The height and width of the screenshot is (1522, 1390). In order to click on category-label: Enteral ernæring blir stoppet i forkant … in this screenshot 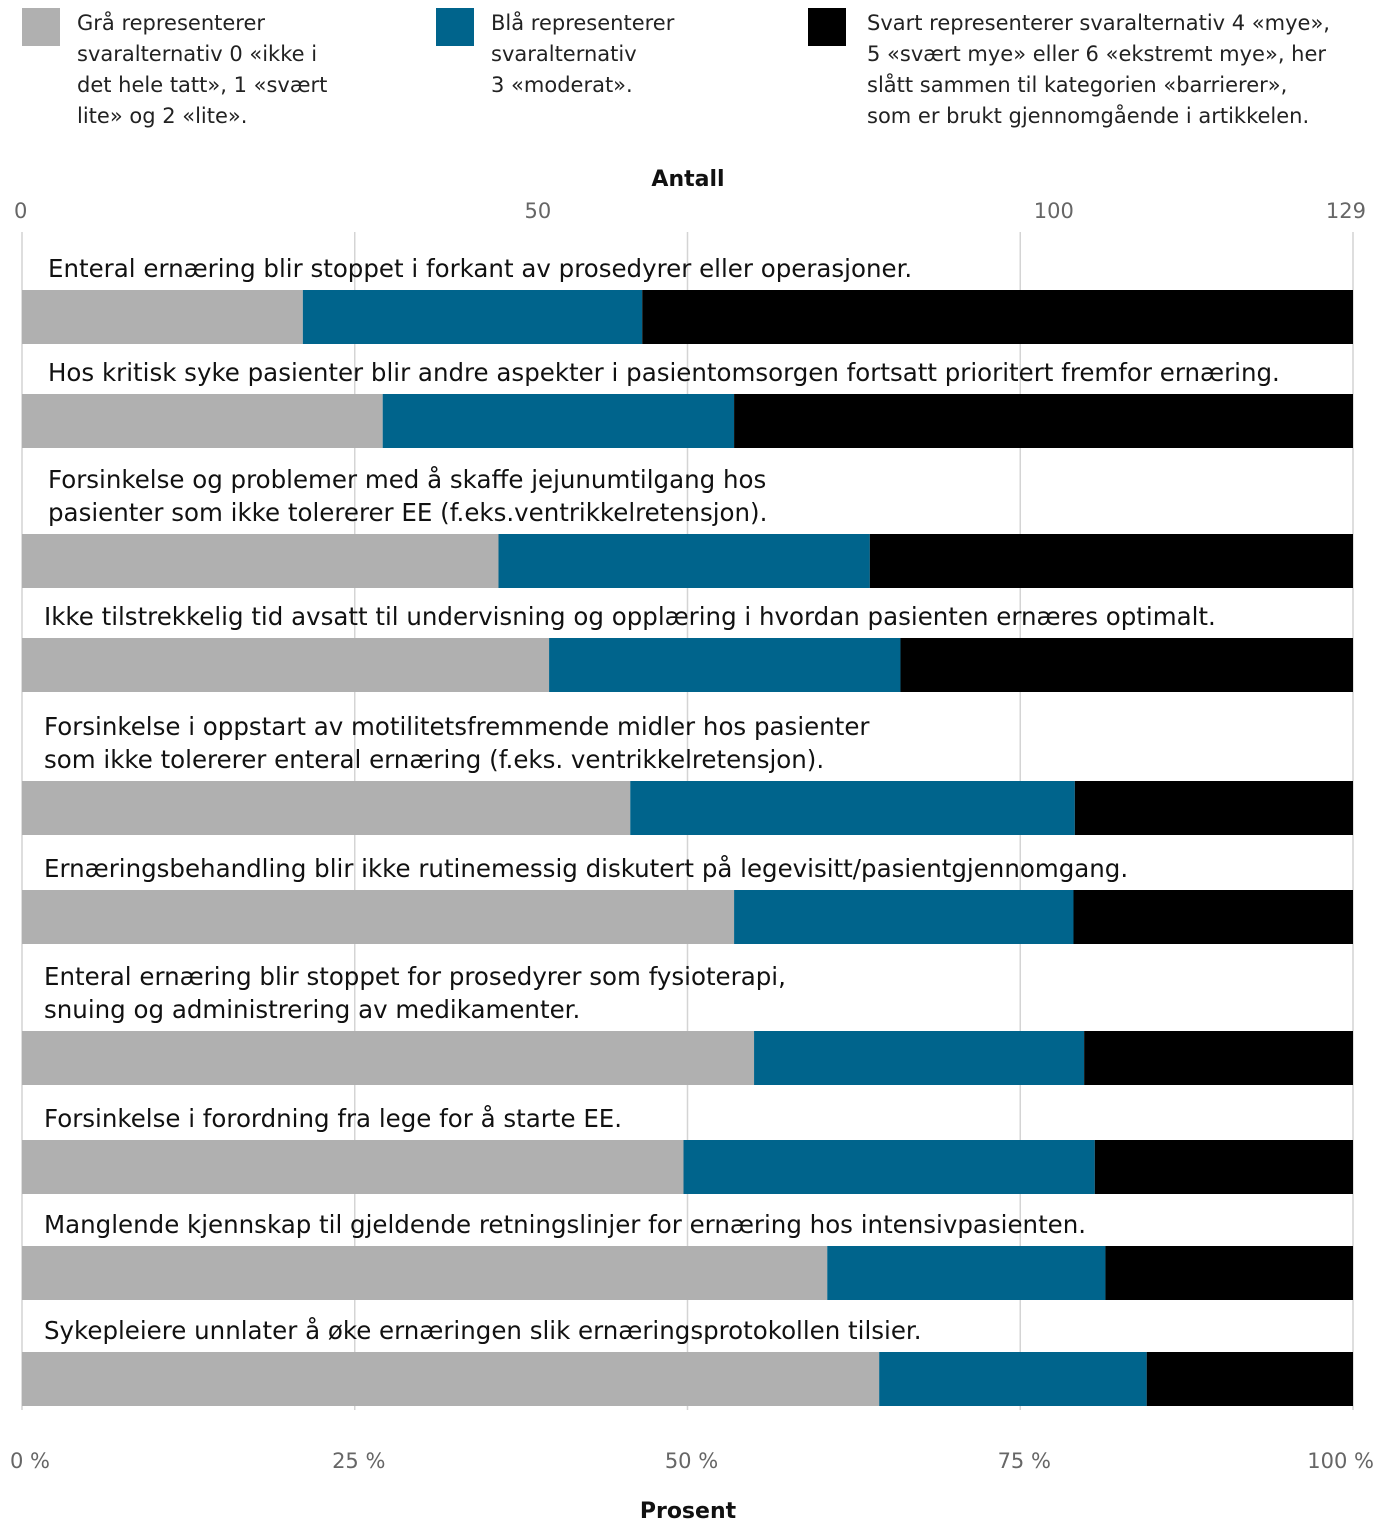, I will do `click(480, 268)`.